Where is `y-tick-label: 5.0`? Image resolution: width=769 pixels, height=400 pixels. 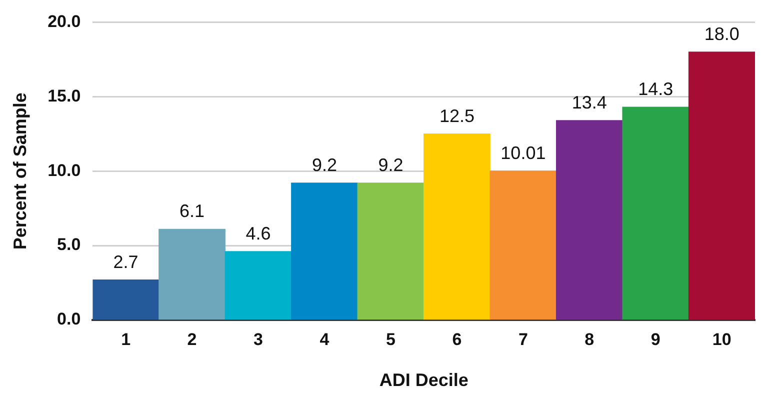
y-tick-label: 5.0 is located at coordinates (69, 244).